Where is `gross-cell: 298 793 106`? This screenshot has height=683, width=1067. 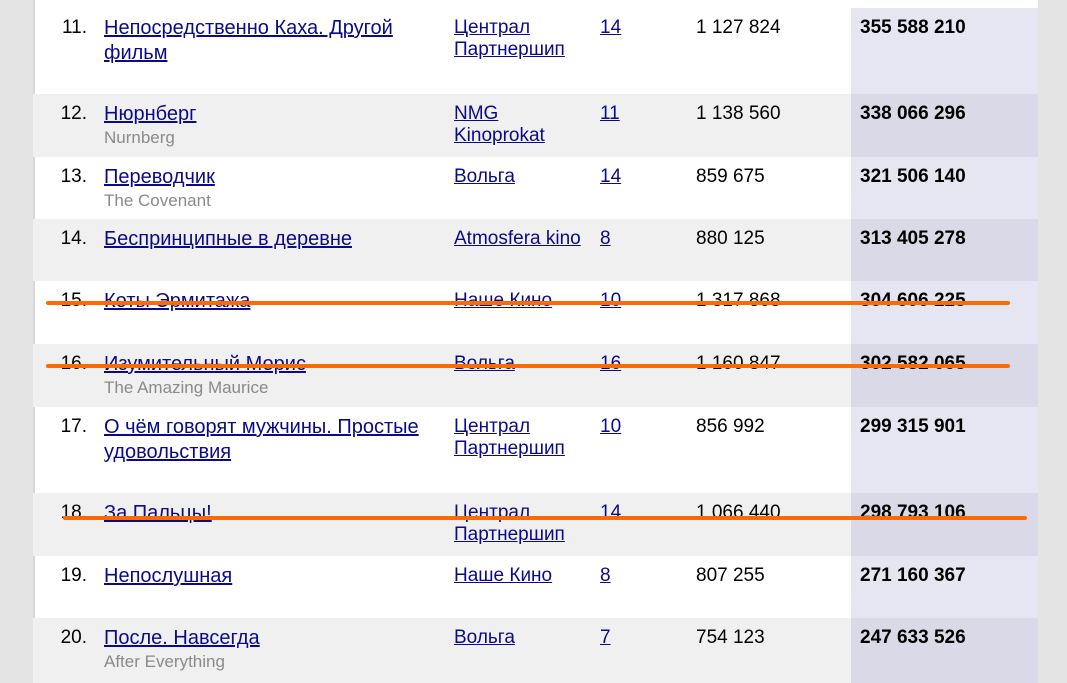
gross-cell: 298 793 106 is located at coordinates (913, 512).